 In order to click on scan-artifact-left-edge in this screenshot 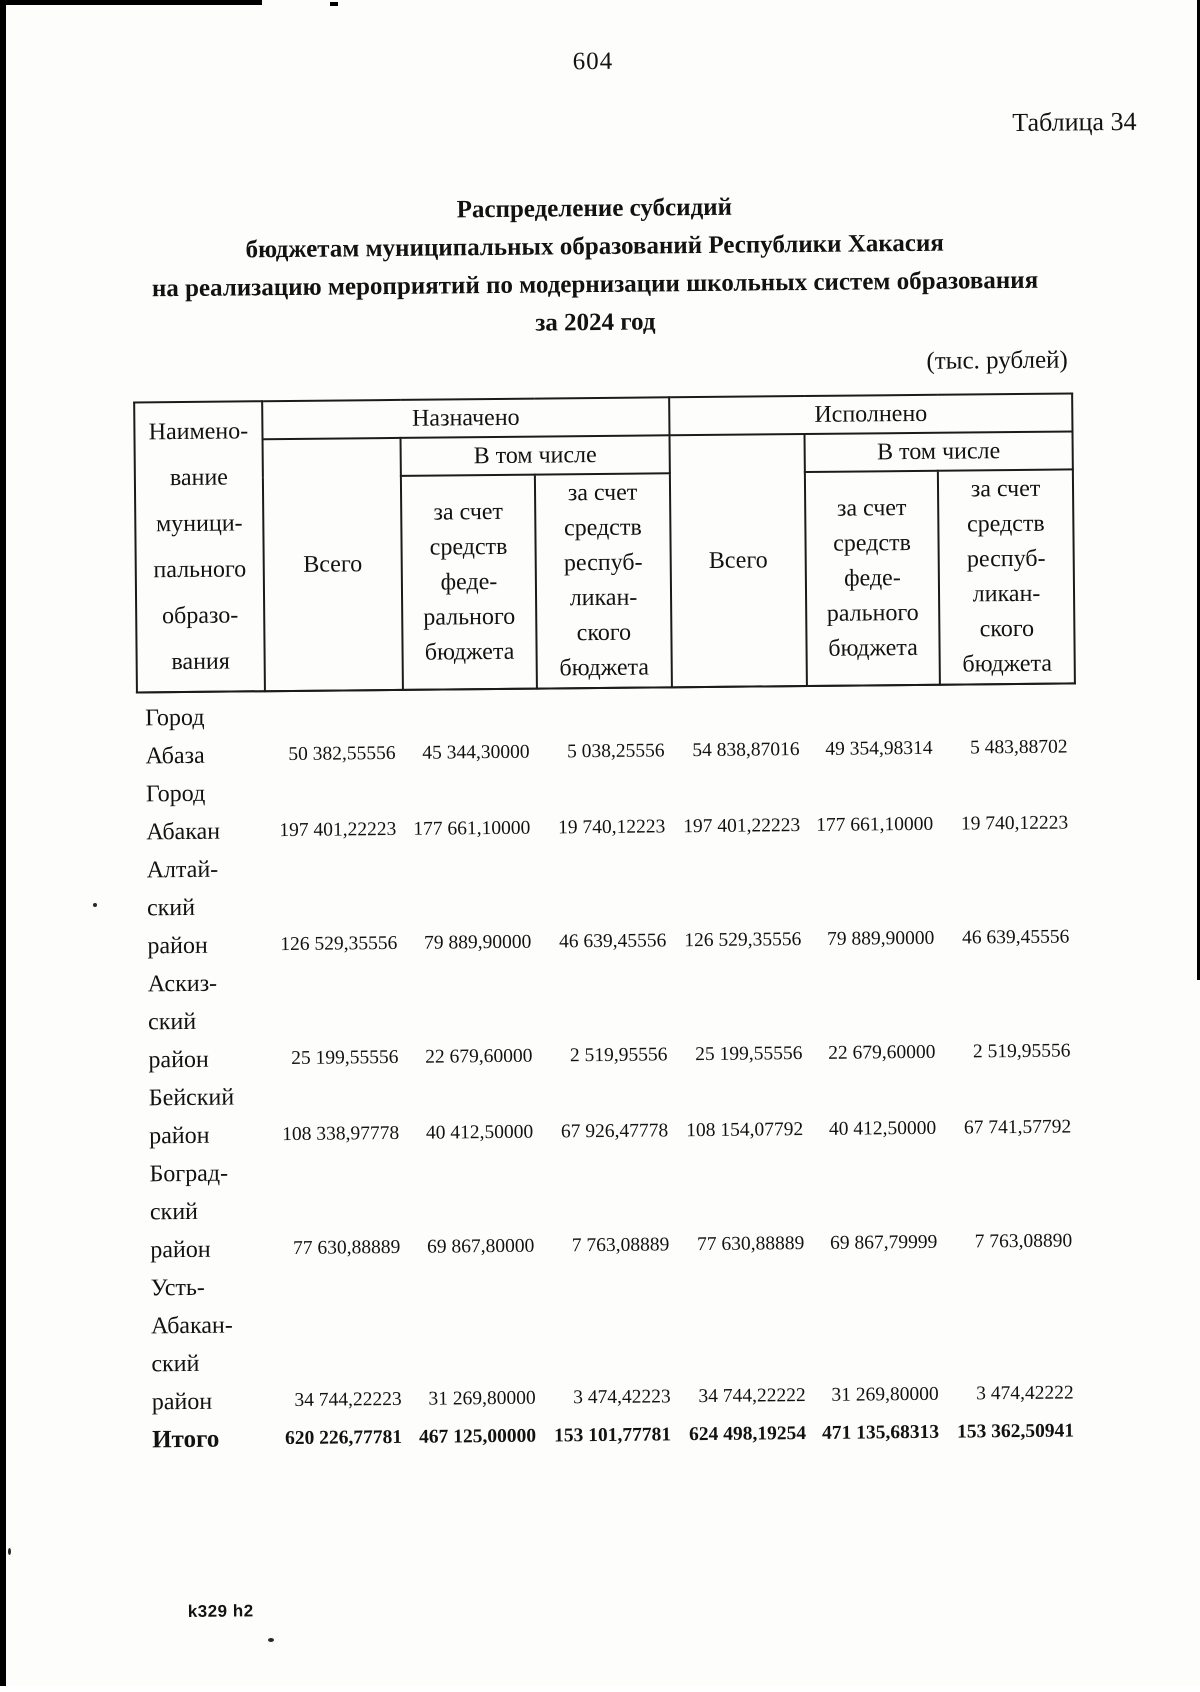, I will do `click(3, 843)`.